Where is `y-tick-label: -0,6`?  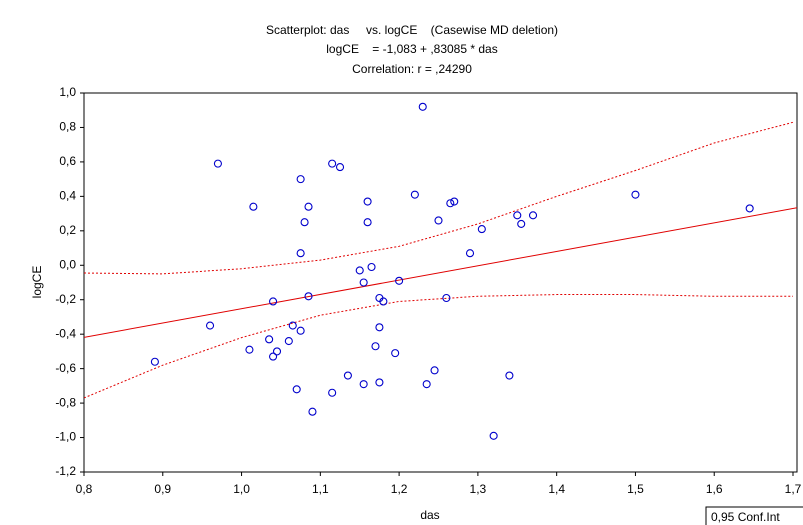 y-tick-label: -0,6 is located at coordinates (65, 368).